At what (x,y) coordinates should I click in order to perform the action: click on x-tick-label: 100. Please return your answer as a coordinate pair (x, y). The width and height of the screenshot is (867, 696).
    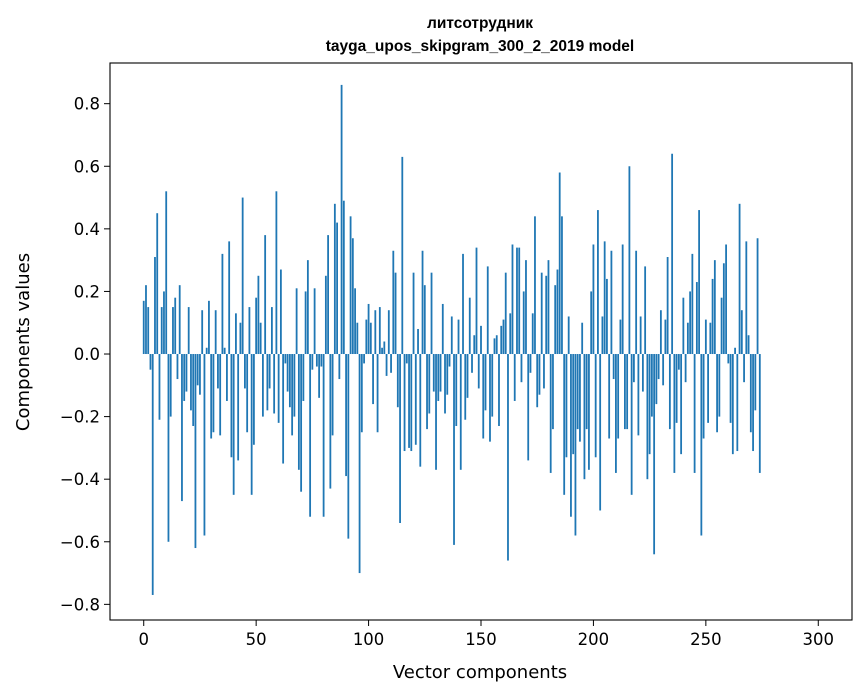
    Looking at the image, I should click on (369, 639).